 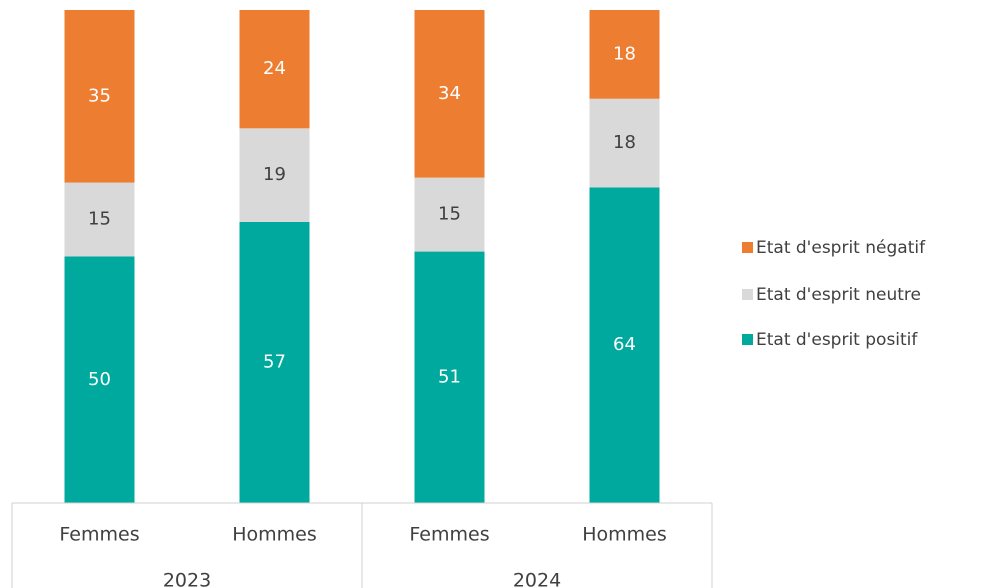 What do you see at coordinates (838, 295) in the screenshot?
I see `legend-label: Etat d'esprit neutre` at bounding box center [838, 295].